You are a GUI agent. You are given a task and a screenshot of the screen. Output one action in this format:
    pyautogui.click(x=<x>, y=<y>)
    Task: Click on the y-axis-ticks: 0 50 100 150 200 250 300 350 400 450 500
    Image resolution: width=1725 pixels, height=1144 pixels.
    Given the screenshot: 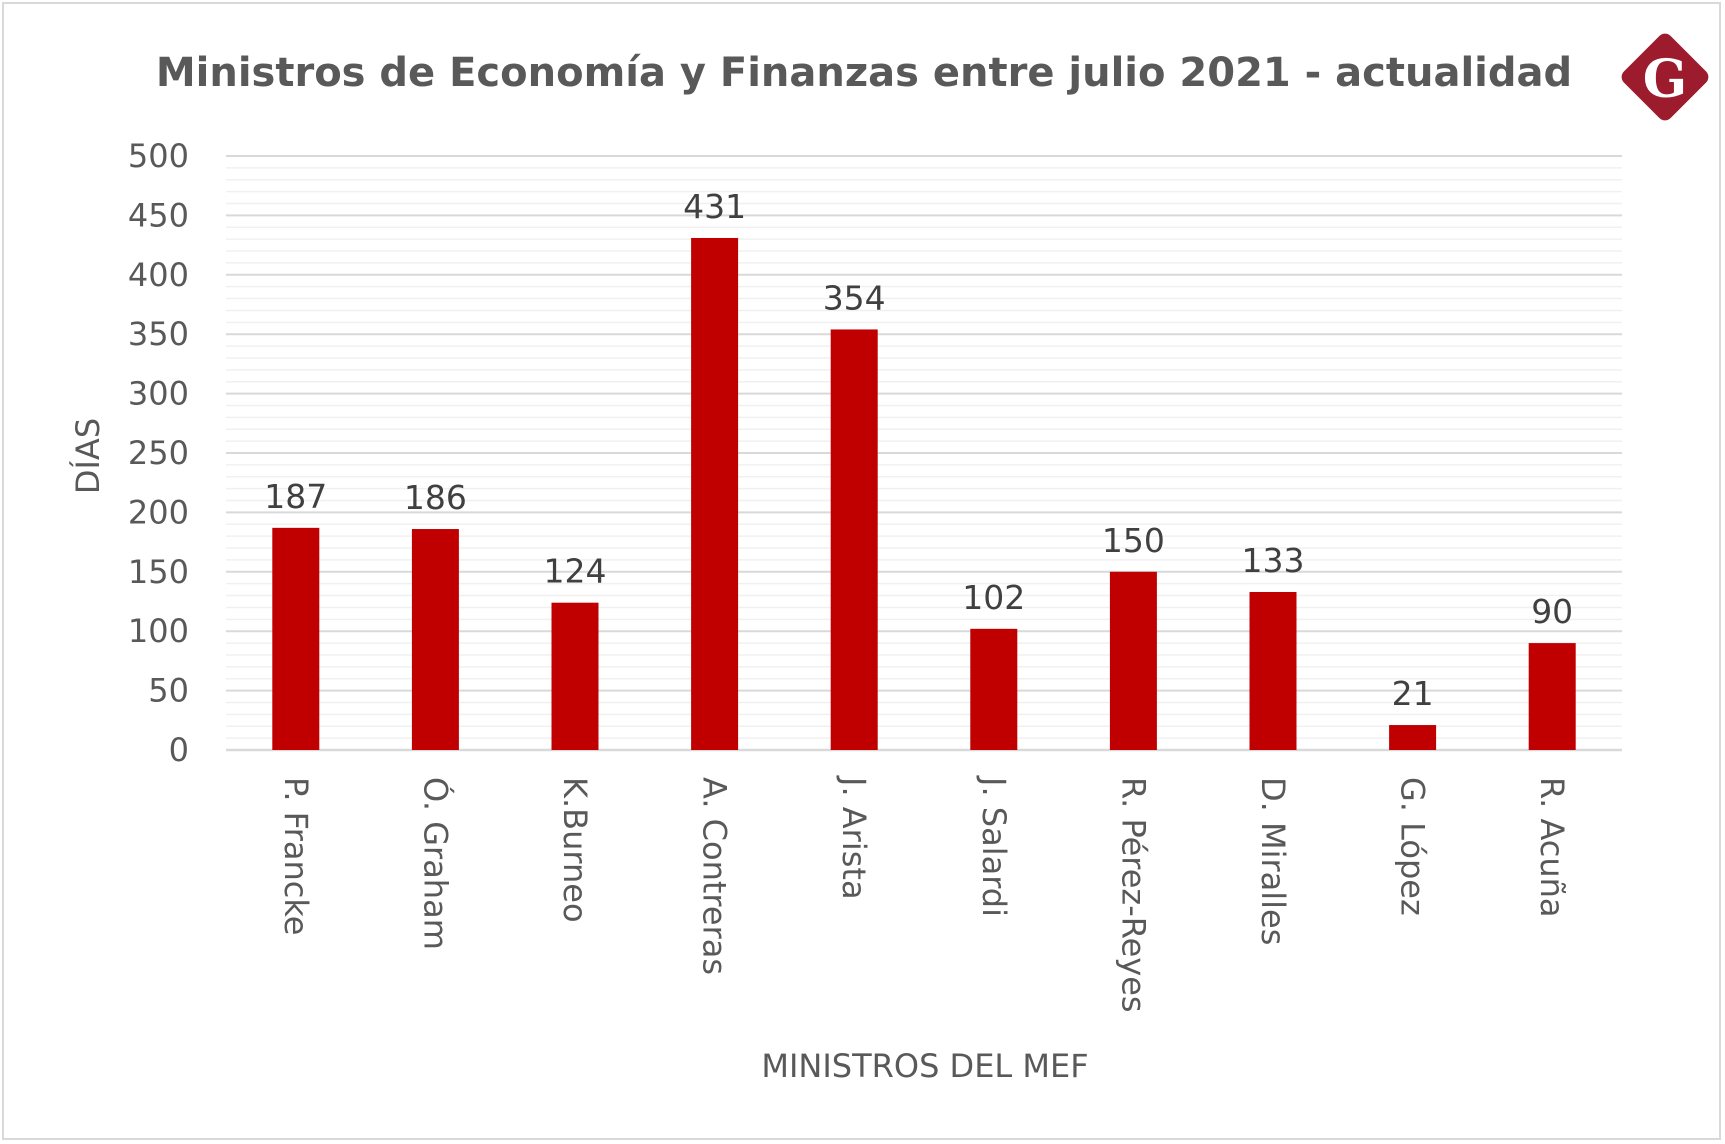 What is the action you would take?
    pyautogui.click(x=158, y=453)
    